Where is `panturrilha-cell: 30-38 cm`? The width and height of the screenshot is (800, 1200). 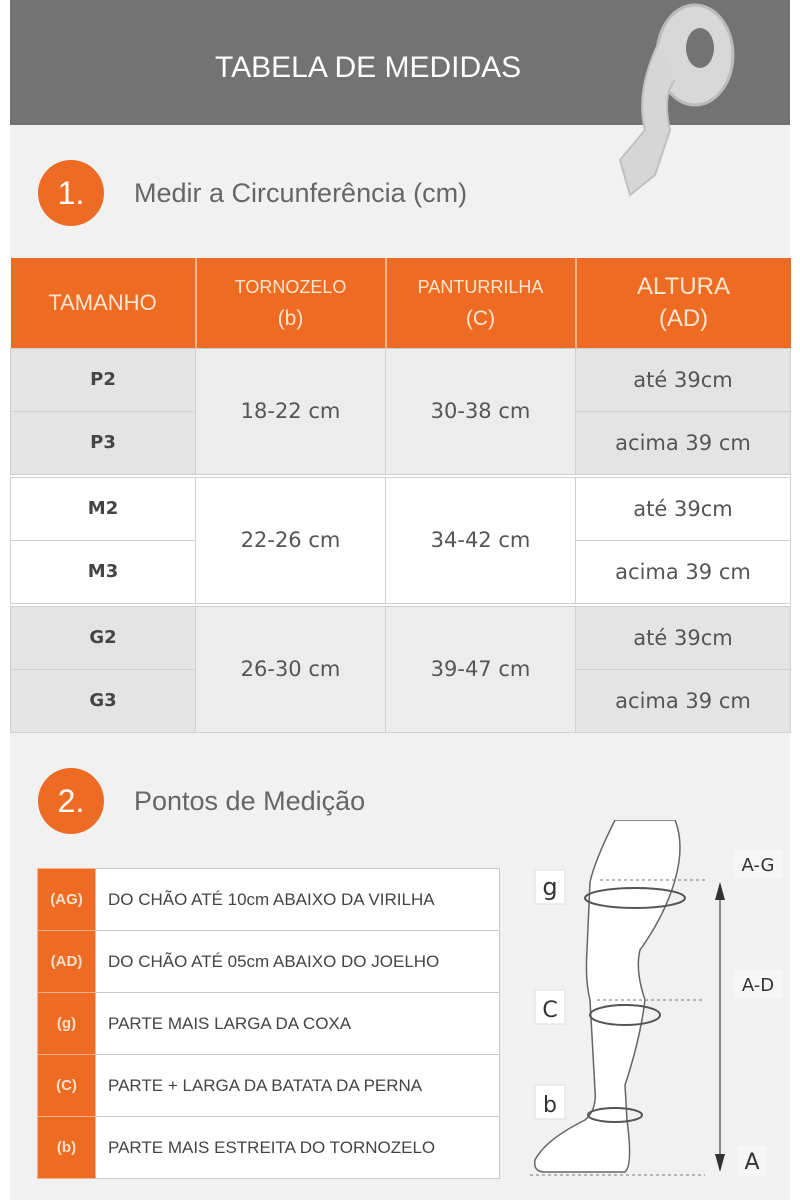 panturrilha-cell: 30-38 cm is located at coordinates (480, 411).